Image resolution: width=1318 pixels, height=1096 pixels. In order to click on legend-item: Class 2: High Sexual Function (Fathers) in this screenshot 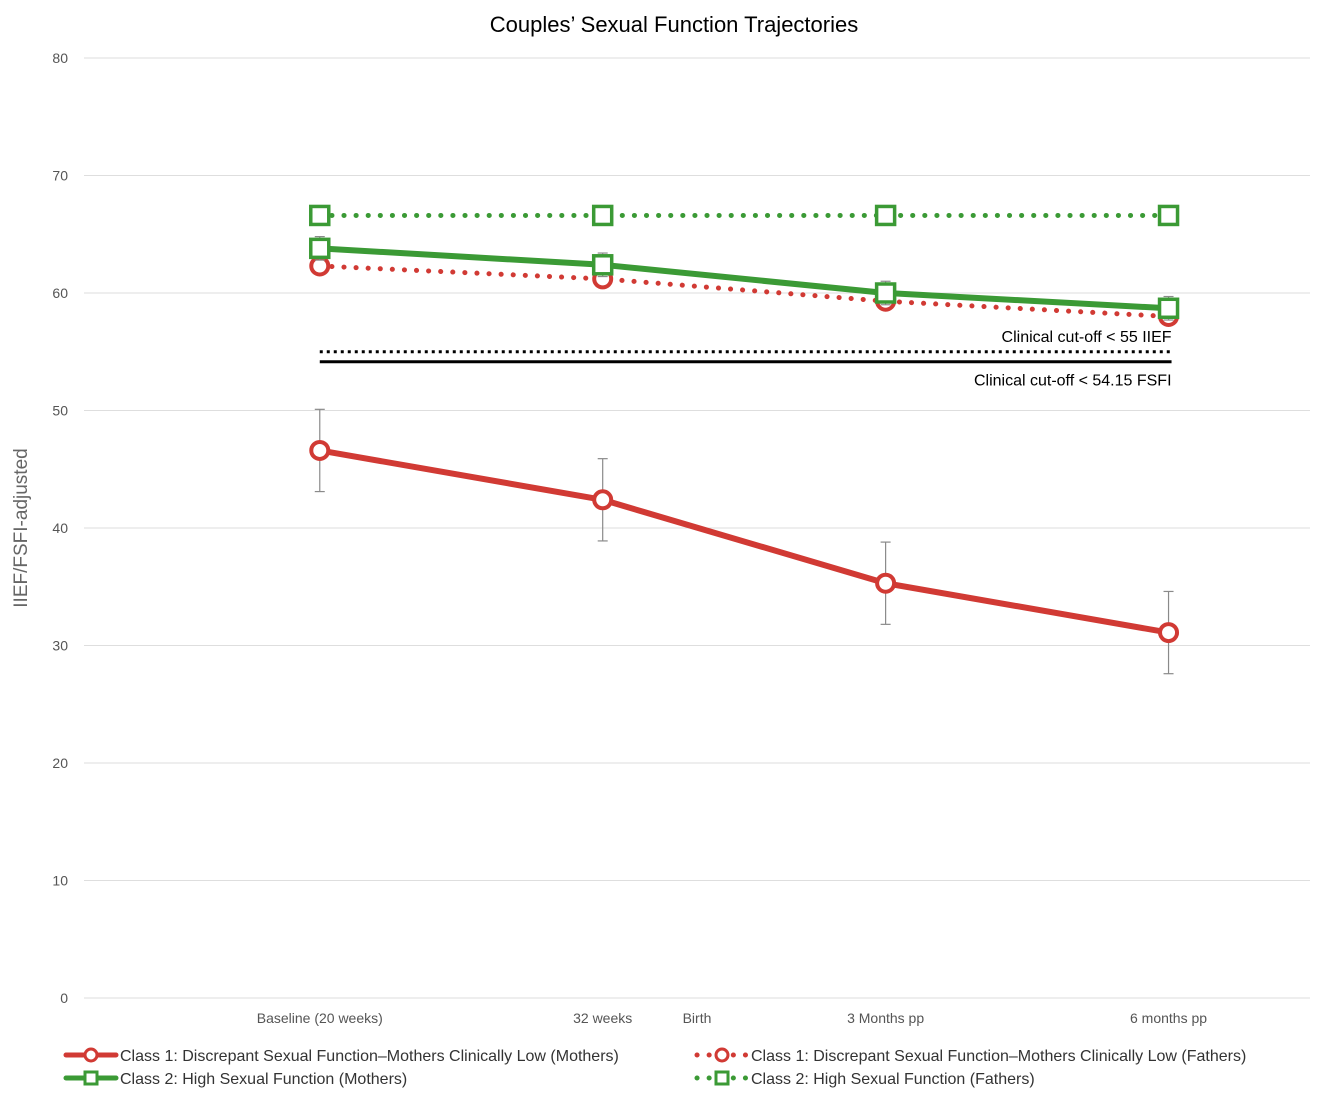, I will do `click(864, 1079)`.